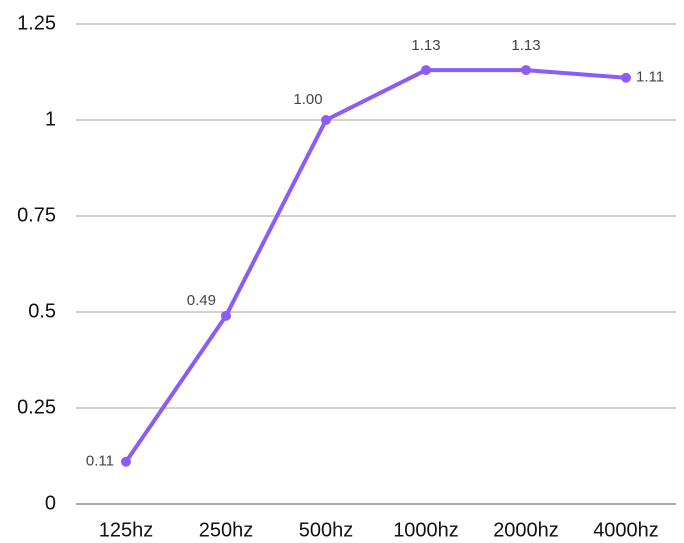 The width and height of the screenshot is (684, 543). What do you see at coordinates (226, 530) in the screenshot?
I see `x-axis-tick-label: 250hz` at bounding box center [226, 530].